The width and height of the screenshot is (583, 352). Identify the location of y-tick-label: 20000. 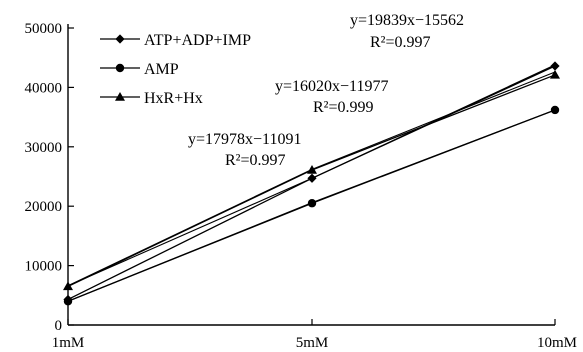
(44, 207).